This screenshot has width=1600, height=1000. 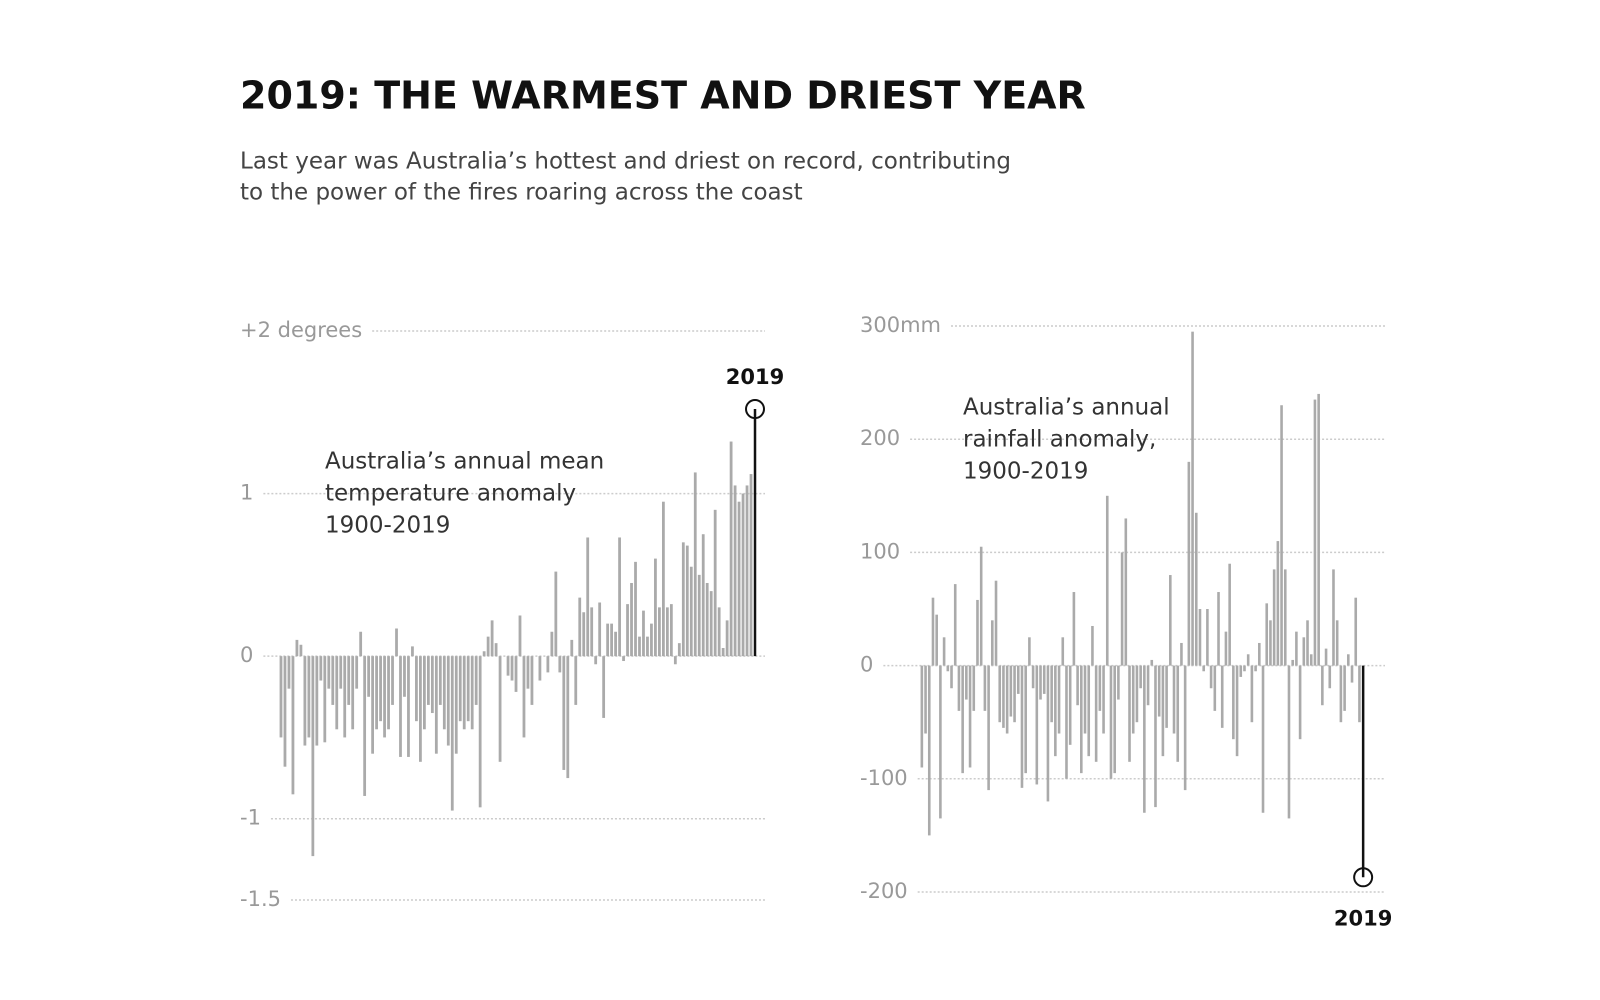 What do you see at coordinates (450, 494) in the screenshot?
I see `annotation: temperature anomaly` at bounding box center [450, 494].